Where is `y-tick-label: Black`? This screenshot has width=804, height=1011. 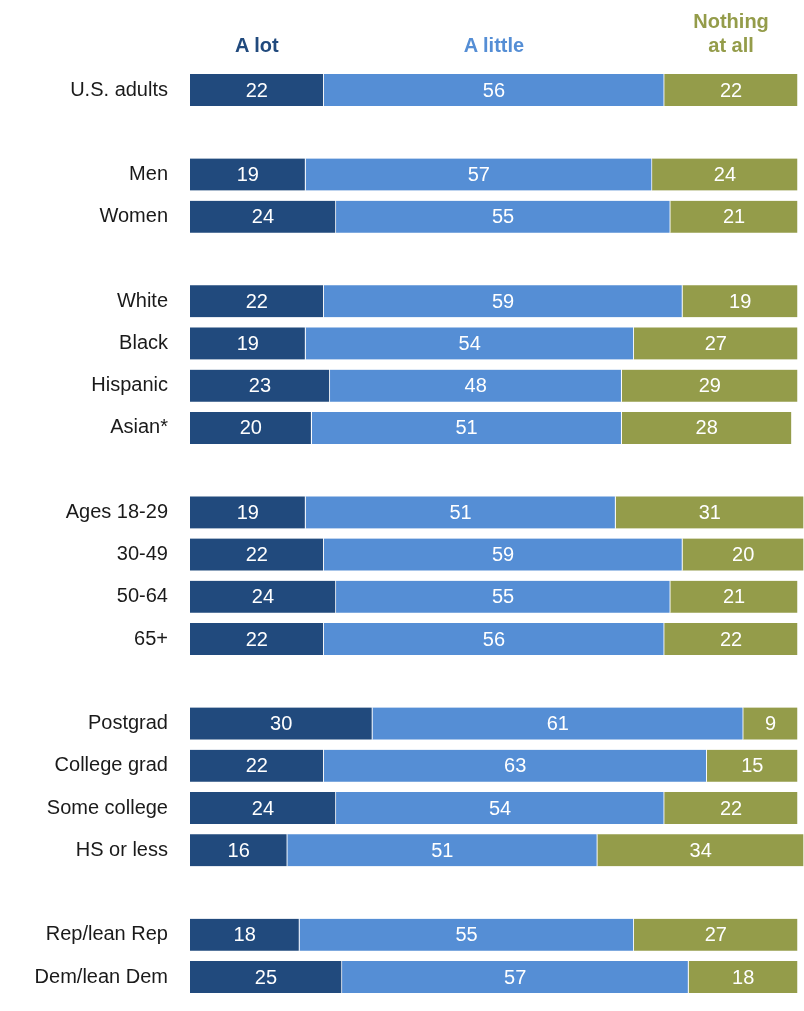
y-tick-label: Black is located at coordinates (144, 341).